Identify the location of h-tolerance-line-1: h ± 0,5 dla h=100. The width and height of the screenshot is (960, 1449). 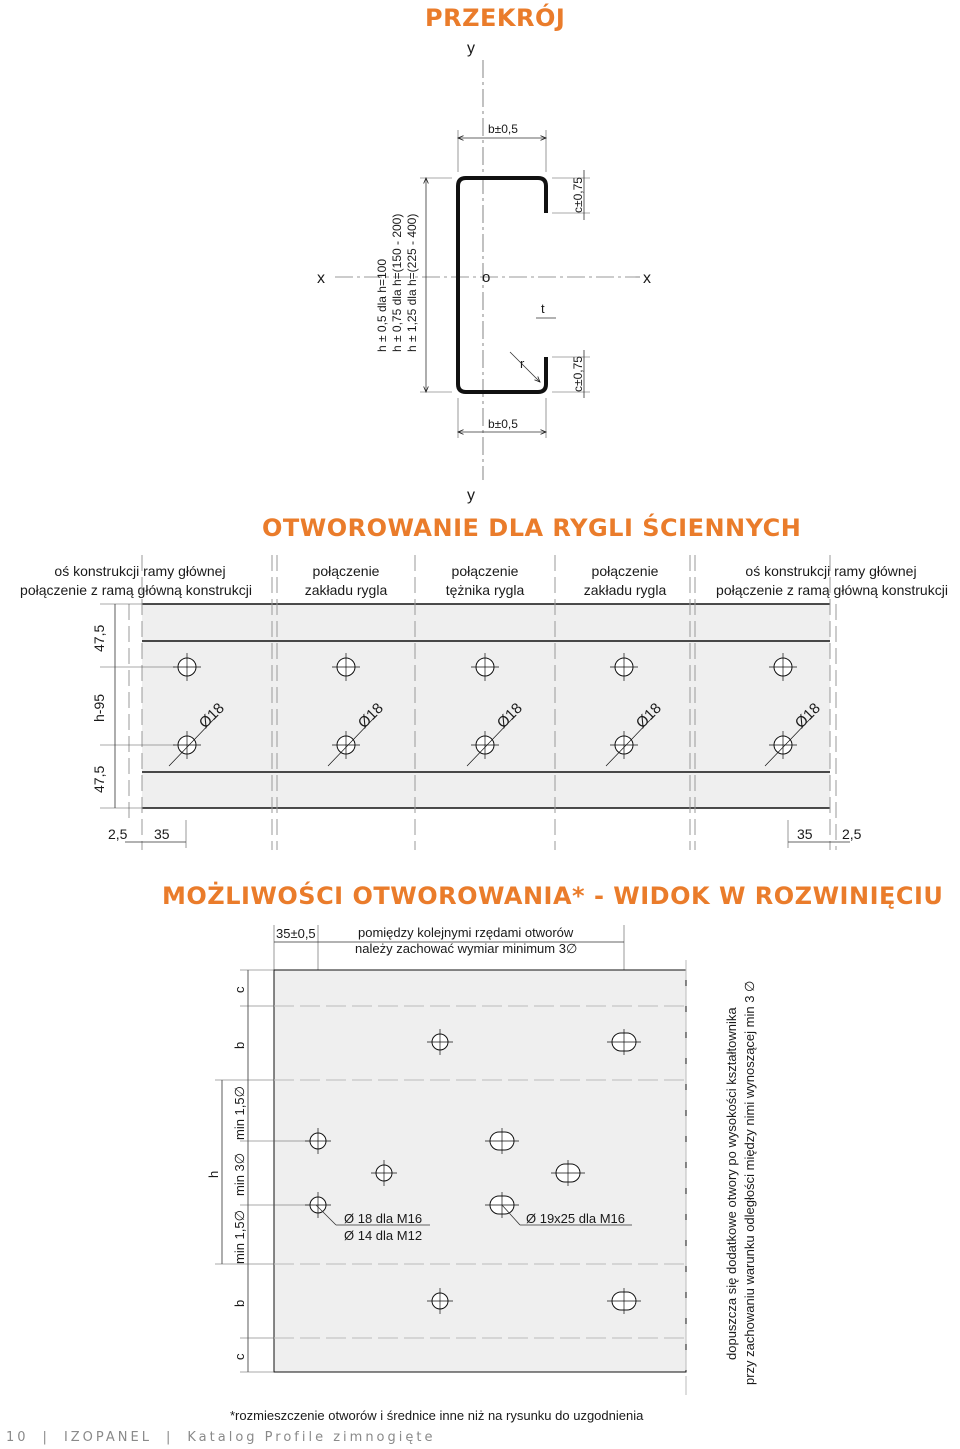
(382, 305).